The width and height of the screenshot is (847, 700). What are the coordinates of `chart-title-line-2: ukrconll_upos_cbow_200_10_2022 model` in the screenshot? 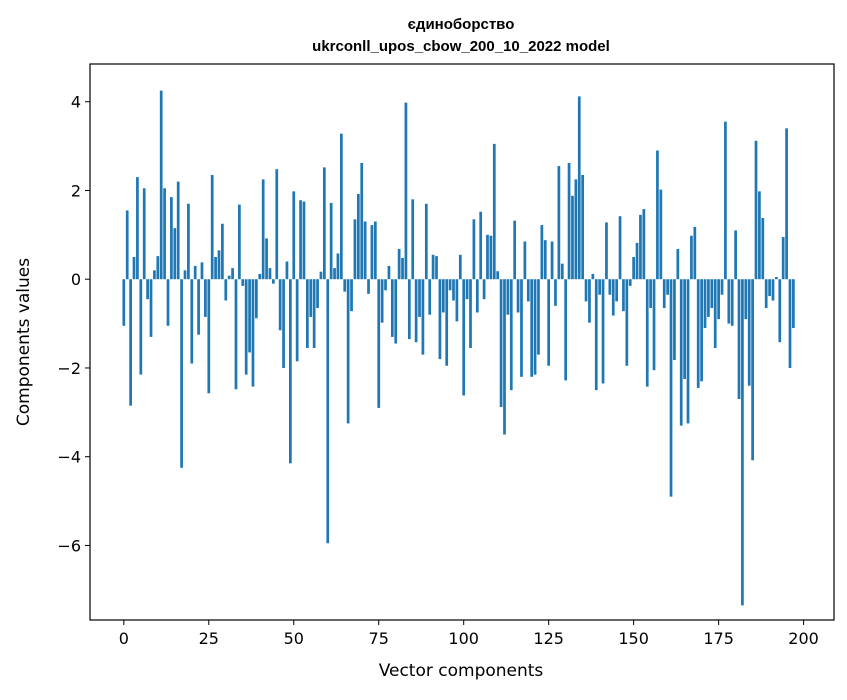 It's located at (461, 46).